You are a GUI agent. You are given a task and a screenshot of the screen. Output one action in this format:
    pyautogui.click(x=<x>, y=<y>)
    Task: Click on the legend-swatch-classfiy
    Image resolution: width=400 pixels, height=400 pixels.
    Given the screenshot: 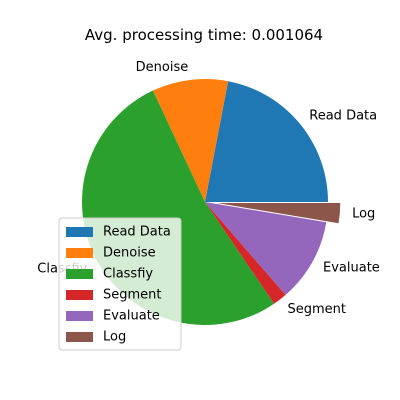 What is the action you would take?
    pyautogui.click(x=79, y=274)
    